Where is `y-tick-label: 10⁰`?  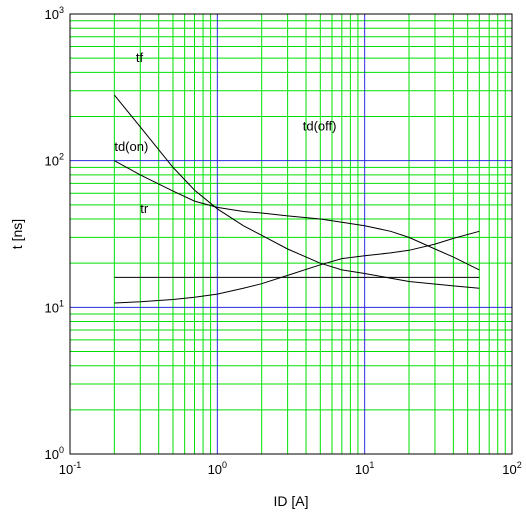 y-tick-label: 10⁰ is located at coordinates (54, 453).